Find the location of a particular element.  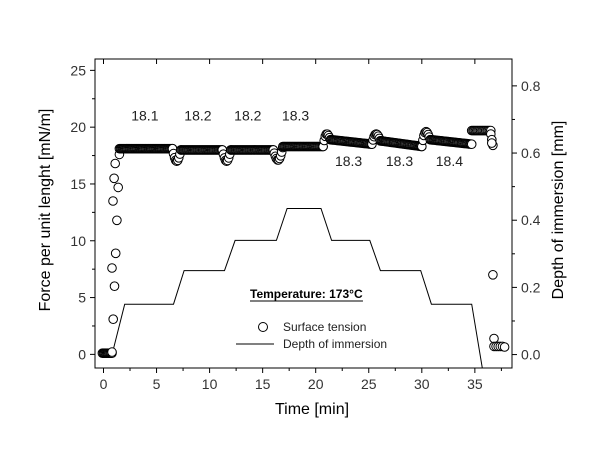

y-tick-label-25: 25 is located at coordinates (78, 70).